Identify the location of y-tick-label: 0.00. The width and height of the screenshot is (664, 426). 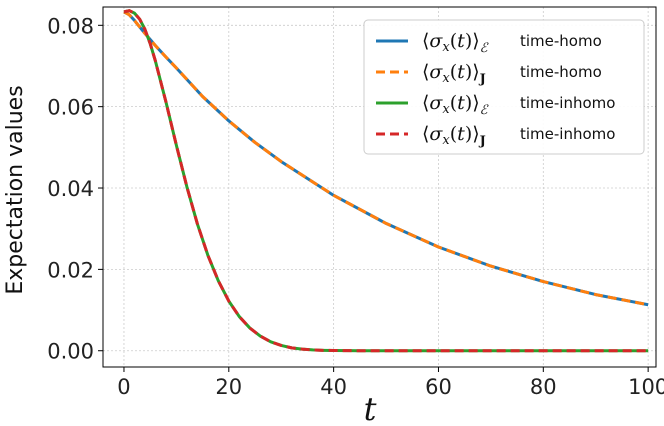
(70, 352).